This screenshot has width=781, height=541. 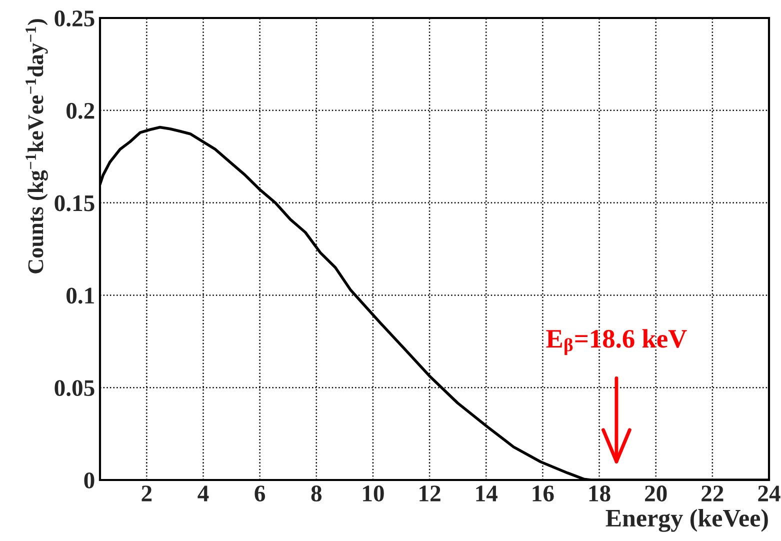 I want to click on x-tick-label: 12, so click(x=430, y=494).